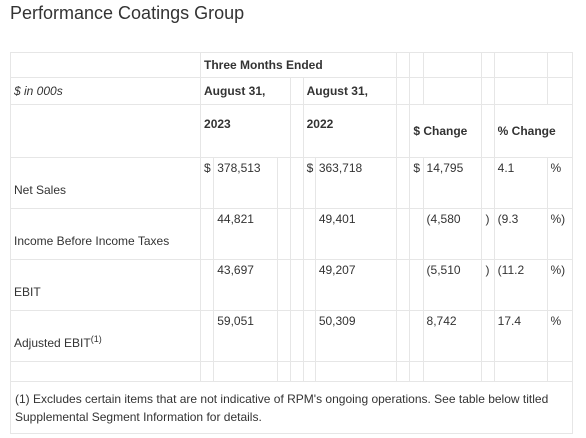 This screenshot has width=586, height=438. I want to click on pct-change-value: 17.4, so click(520, 336).